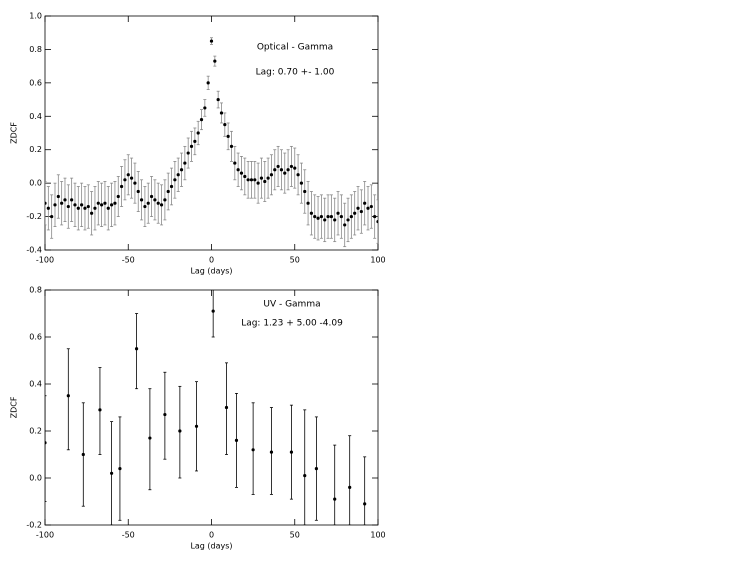 Image resolution: width=747 pixels, height=561 pixels. I want to click on annotation: UV - Gamma, so click(291, 305).